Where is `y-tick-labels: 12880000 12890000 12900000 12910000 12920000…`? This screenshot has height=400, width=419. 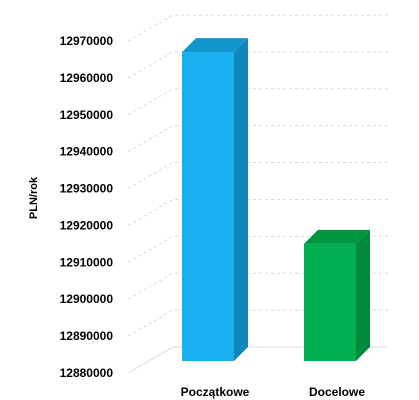
y-tick-labels: 12880000 12890000 12900000 12910000 12920000… is located at coordinates (87, 207).